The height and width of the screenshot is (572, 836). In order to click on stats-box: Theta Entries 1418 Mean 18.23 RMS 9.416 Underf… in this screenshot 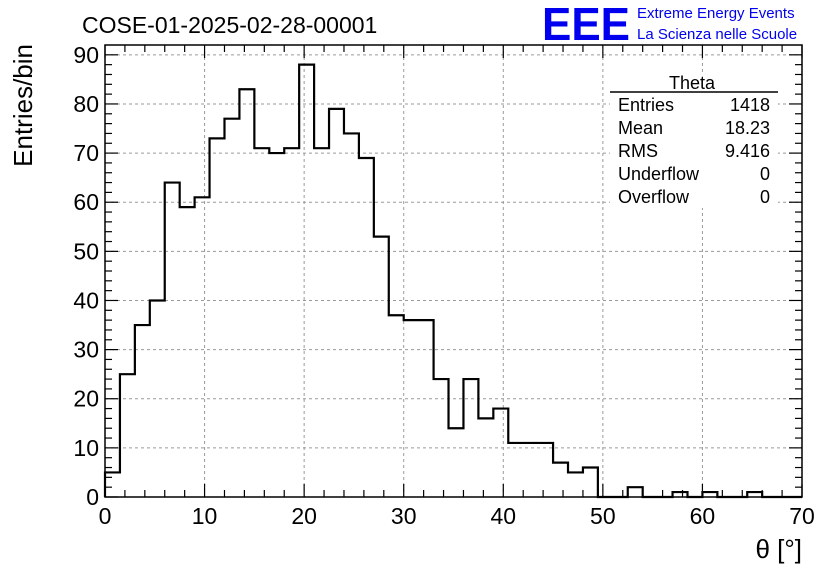, I will do `click(694, 140)`.